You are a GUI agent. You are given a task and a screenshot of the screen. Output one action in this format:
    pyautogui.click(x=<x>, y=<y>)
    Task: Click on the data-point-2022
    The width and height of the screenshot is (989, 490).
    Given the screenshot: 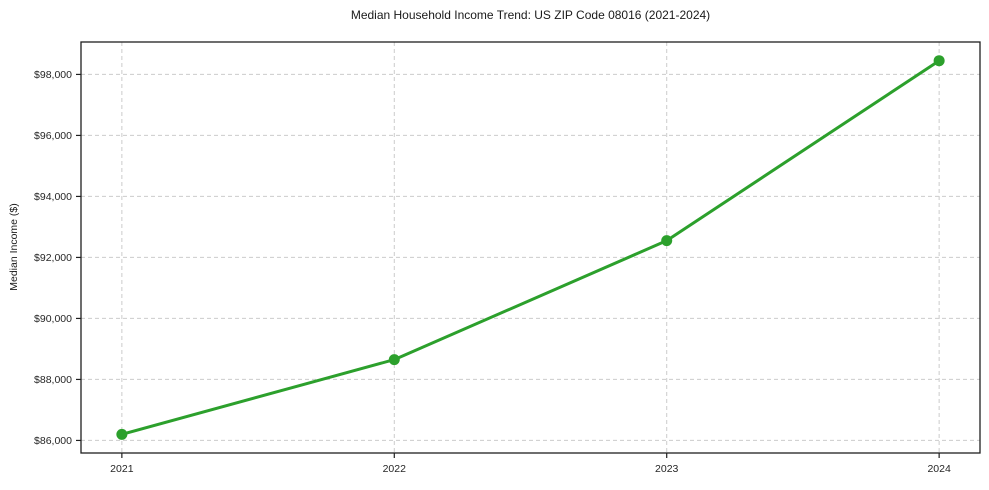 What is the action you would take?
    pyautogui.click(x=394, y=360)
    